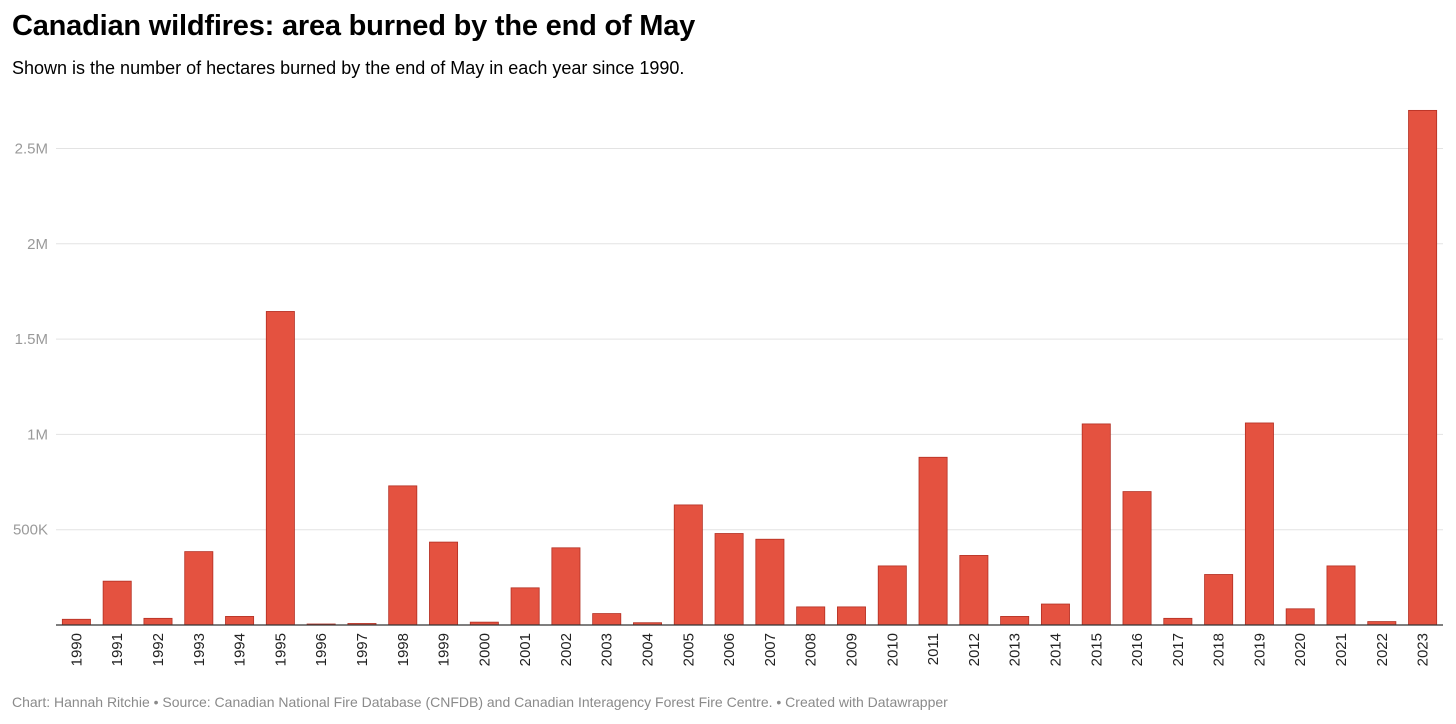  What do you see at coordinates (729, 579) in the screenshot?
I see `bar-2006` at bounding box center [729, 579].